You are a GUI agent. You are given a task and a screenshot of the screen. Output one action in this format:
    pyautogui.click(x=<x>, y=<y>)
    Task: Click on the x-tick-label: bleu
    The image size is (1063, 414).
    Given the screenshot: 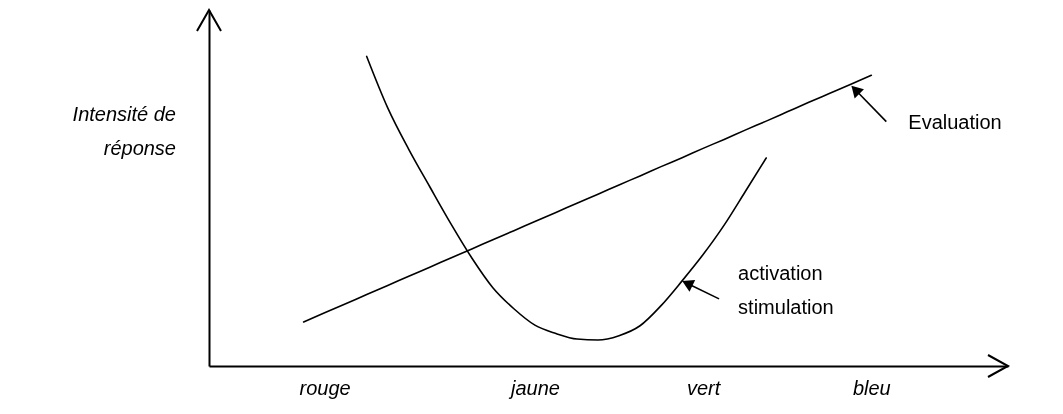 What is the action you would take?
    pyautogui.click(x=871, y=387)
    